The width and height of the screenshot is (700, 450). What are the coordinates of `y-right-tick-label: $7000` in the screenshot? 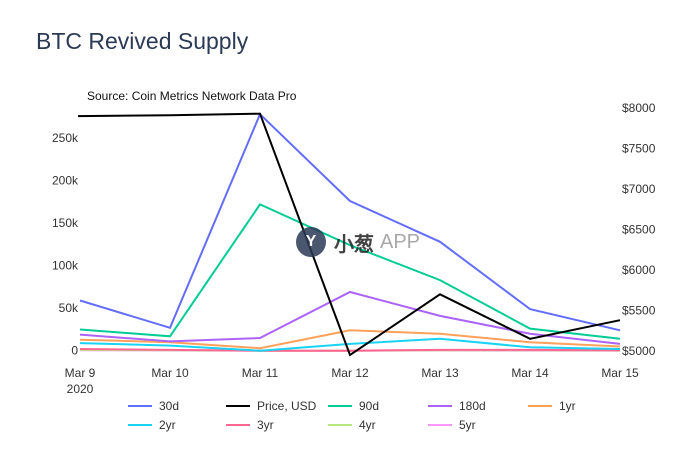 It's located at (639, 189).